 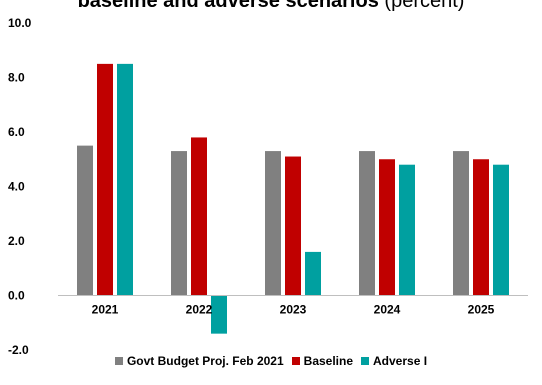 I want to click on legend-item: Adverse I, so click(x=394, y=361).